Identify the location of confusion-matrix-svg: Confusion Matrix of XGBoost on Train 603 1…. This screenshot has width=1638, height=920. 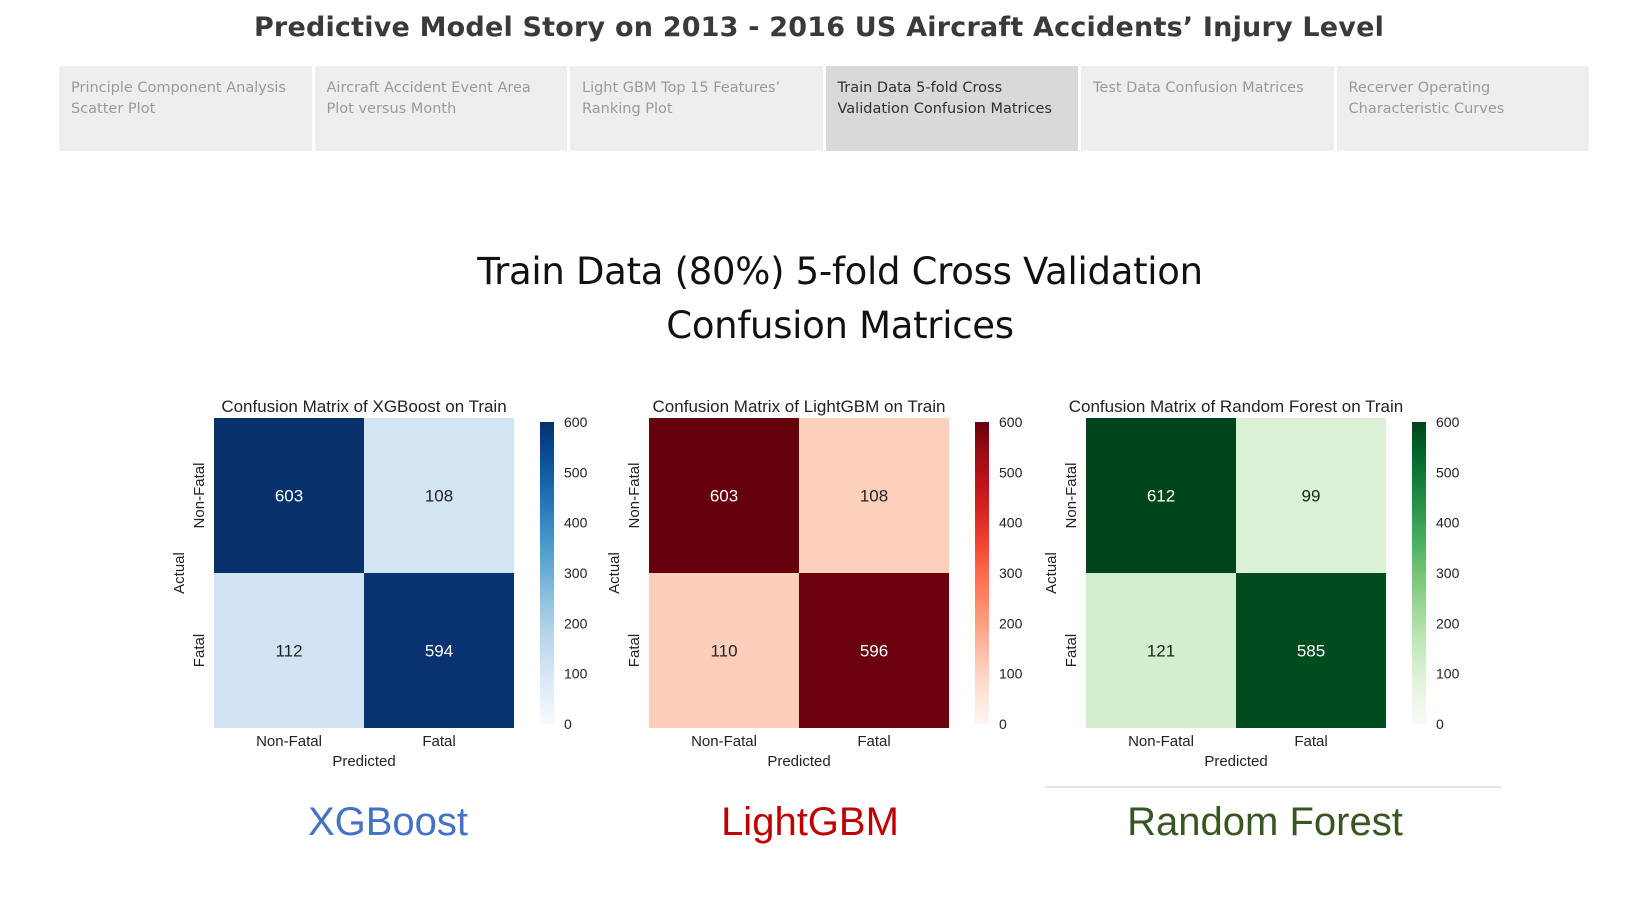
(379, 583).